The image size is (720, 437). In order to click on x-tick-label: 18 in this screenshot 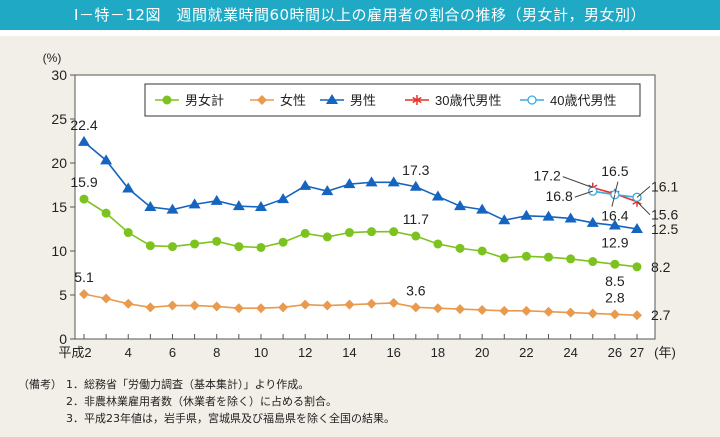, I will do `click(438, 352)`.